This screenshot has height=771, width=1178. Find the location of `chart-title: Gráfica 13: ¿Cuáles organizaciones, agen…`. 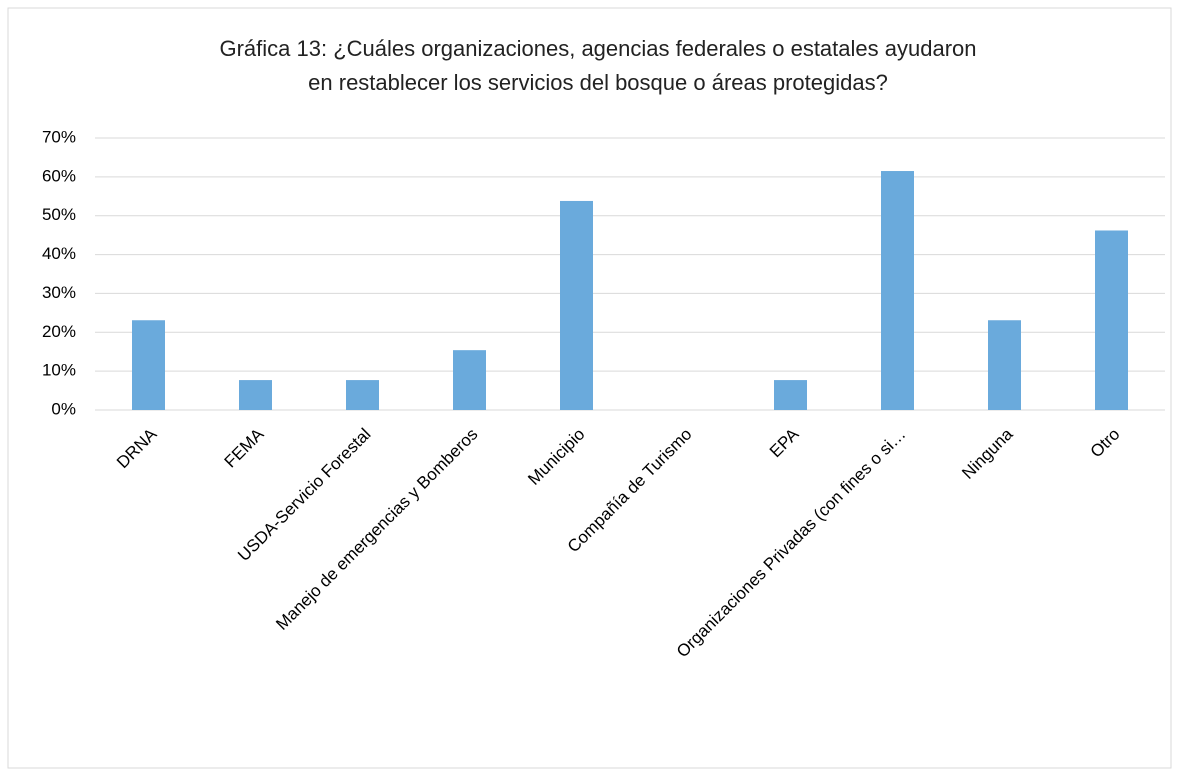

chart-title: Gráfica 13: ¿Cuáles organizaciones, agen… is located at coordinates (597, 48).